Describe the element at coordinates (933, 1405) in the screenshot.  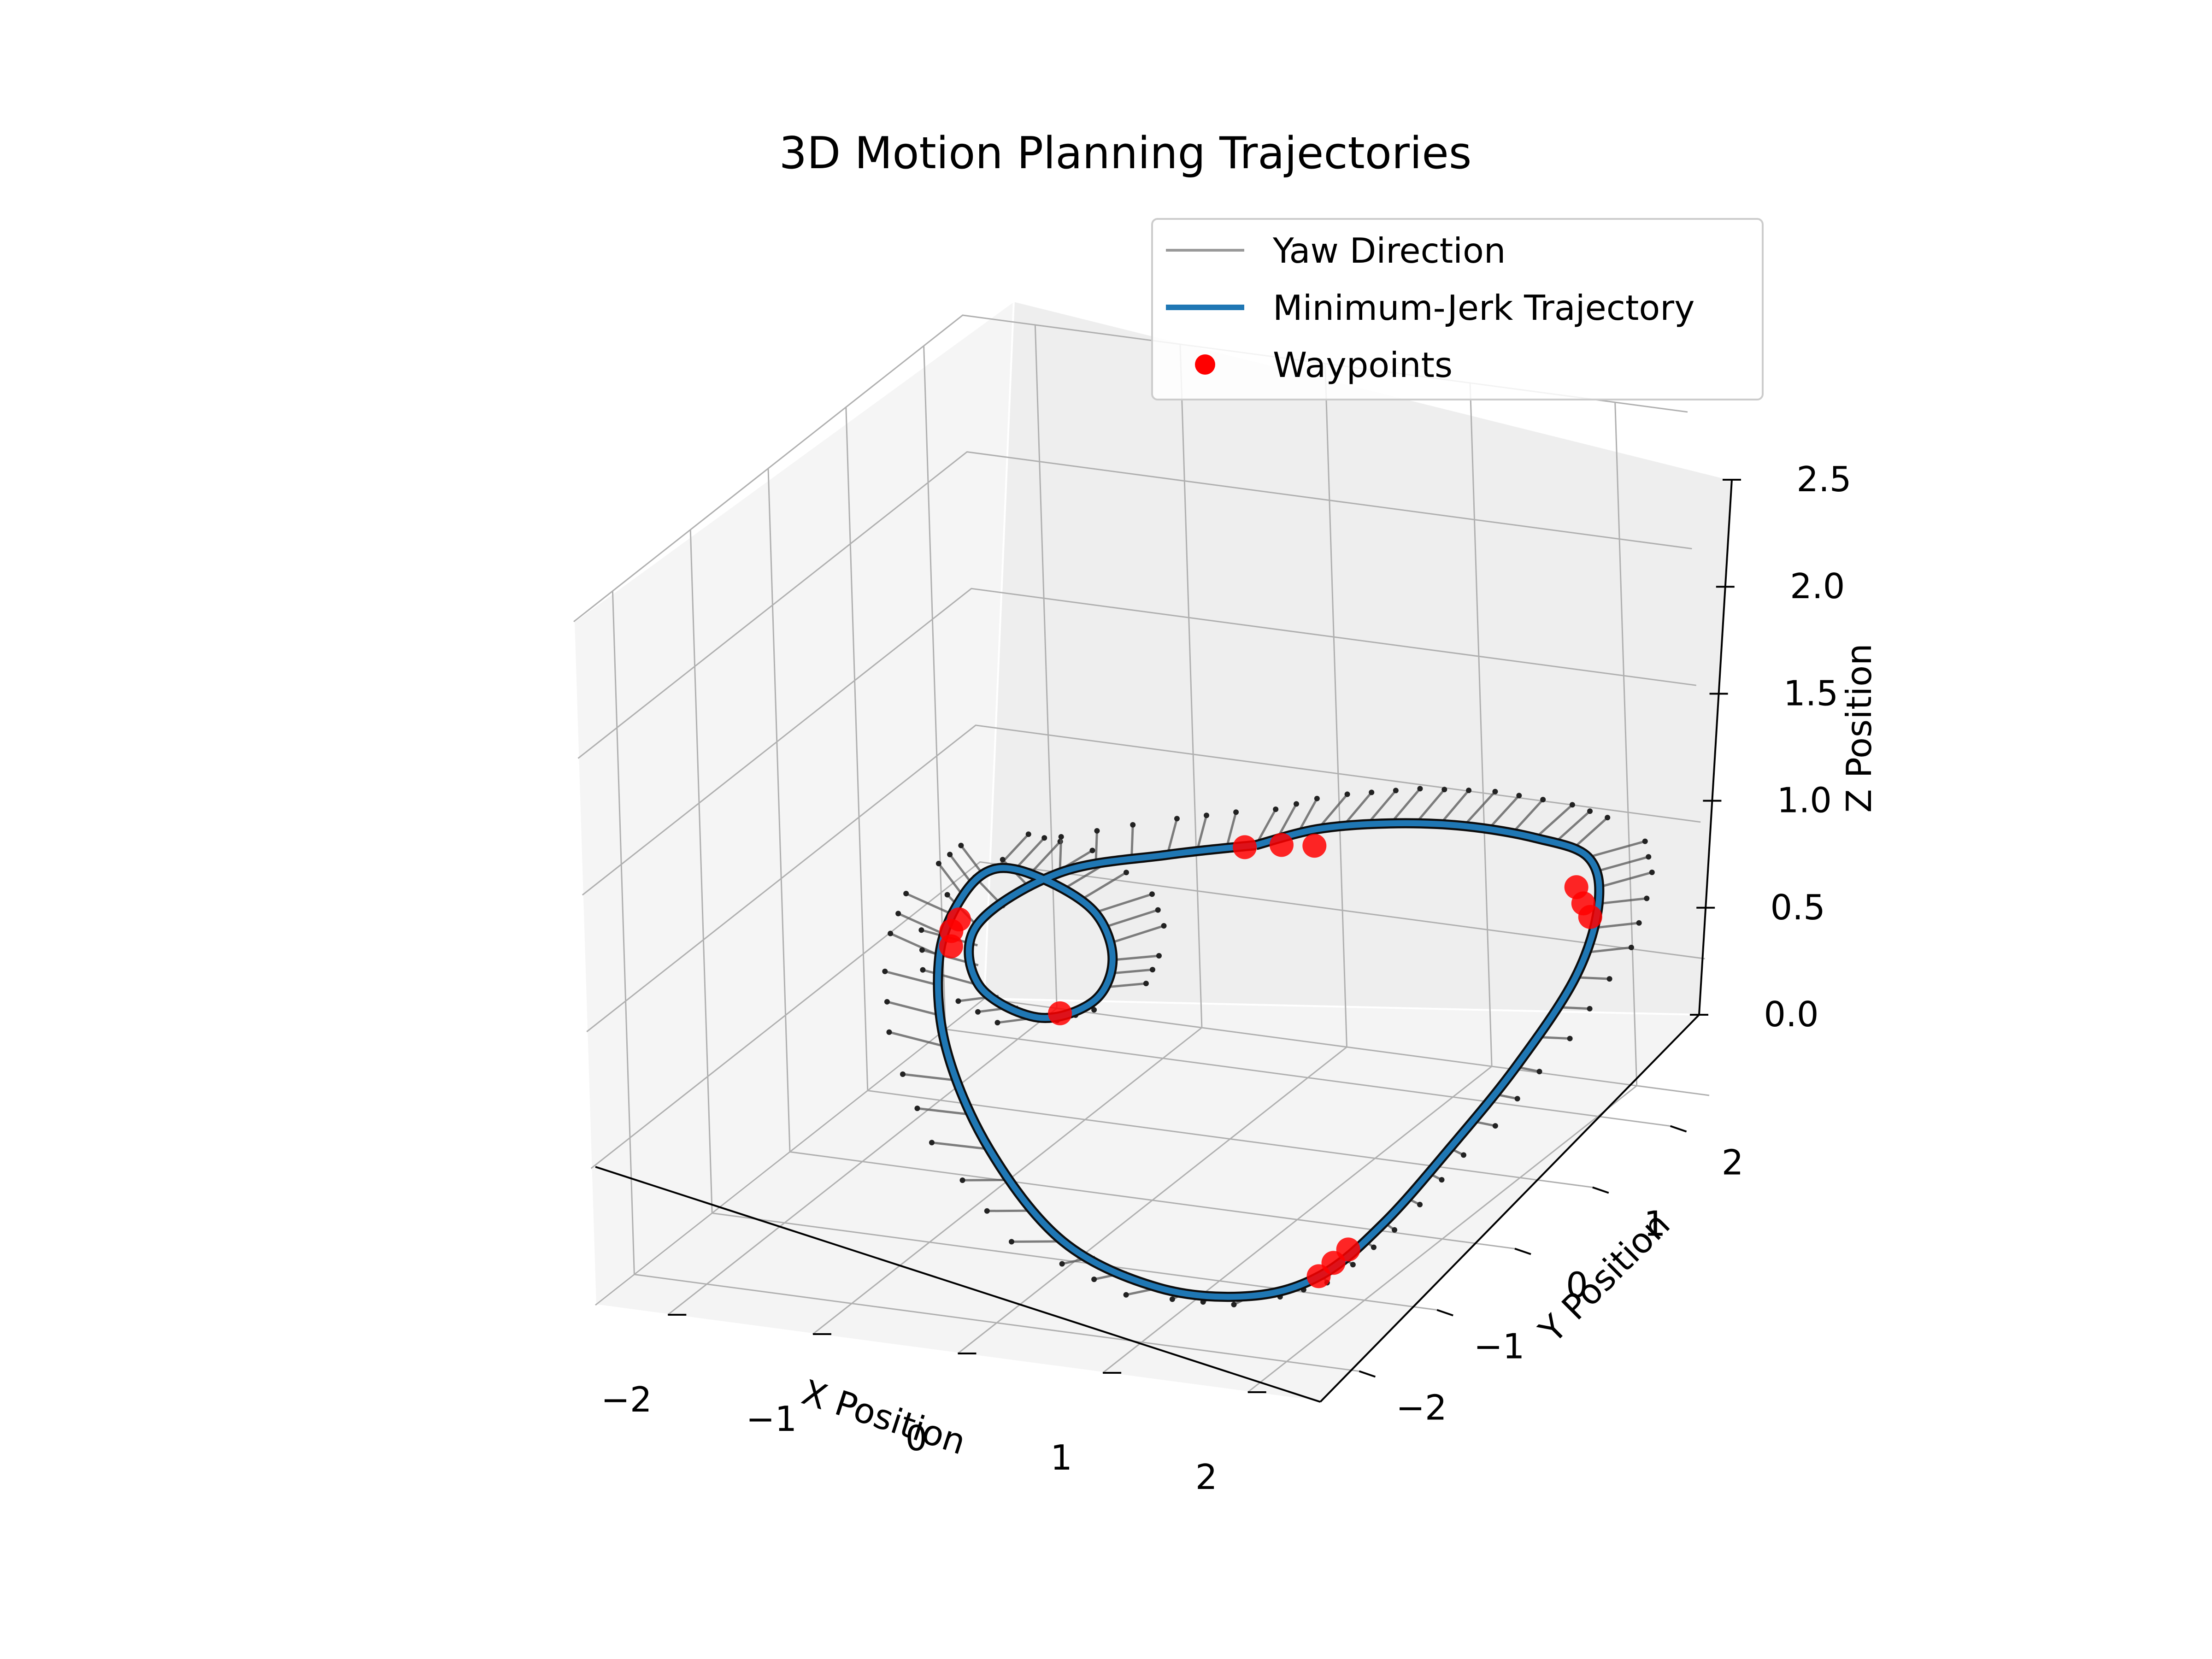
I see `x-axis-ticks: −2 −1 0 1 2` at that location.